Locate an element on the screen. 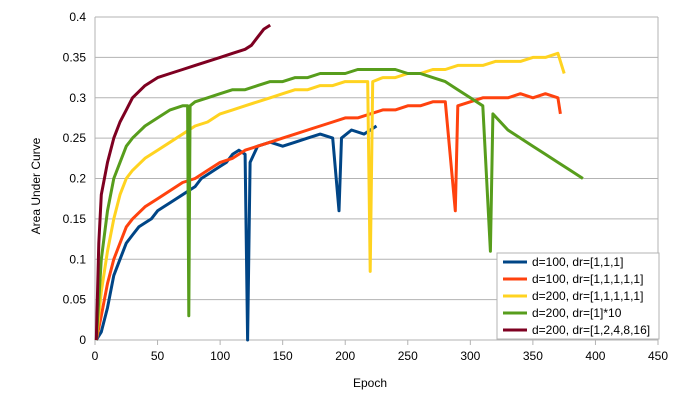 This screenshot has width=685, height=409. y-axis-ticks: 0 0.05 0.1 0.15 0.2 0.25 0.3 0.35 0.4 is located at coordinates (75, 178).